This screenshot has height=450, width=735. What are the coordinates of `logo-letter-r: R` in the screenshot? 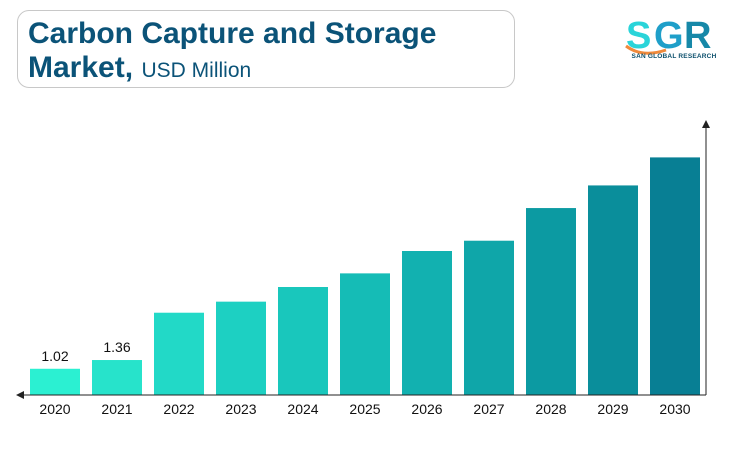 It's located at (697, 36).